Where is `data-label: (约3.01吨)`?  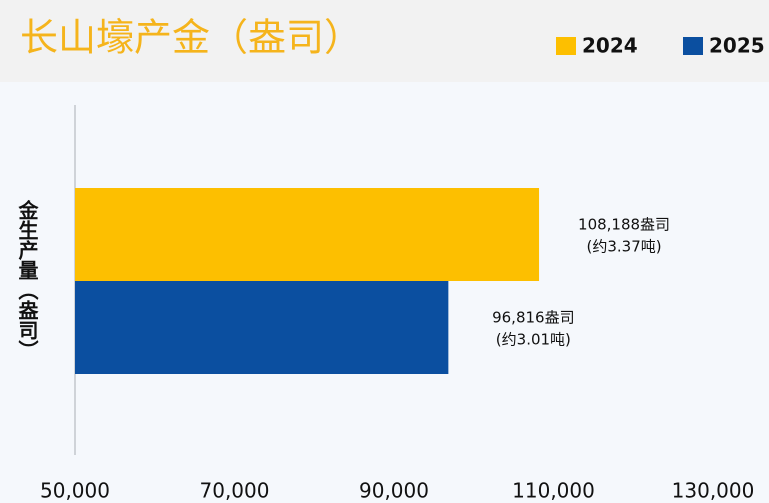
data-label: (约3.01吨) is located at coordinates (533, 340).